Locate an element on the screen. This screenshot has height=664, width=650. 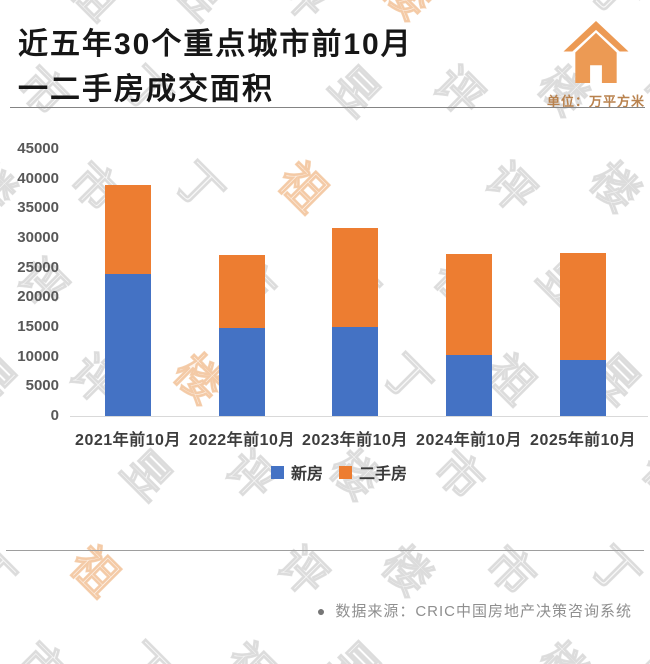
legend-item-二手房: 二手房 is located at coordinates (373, 472).